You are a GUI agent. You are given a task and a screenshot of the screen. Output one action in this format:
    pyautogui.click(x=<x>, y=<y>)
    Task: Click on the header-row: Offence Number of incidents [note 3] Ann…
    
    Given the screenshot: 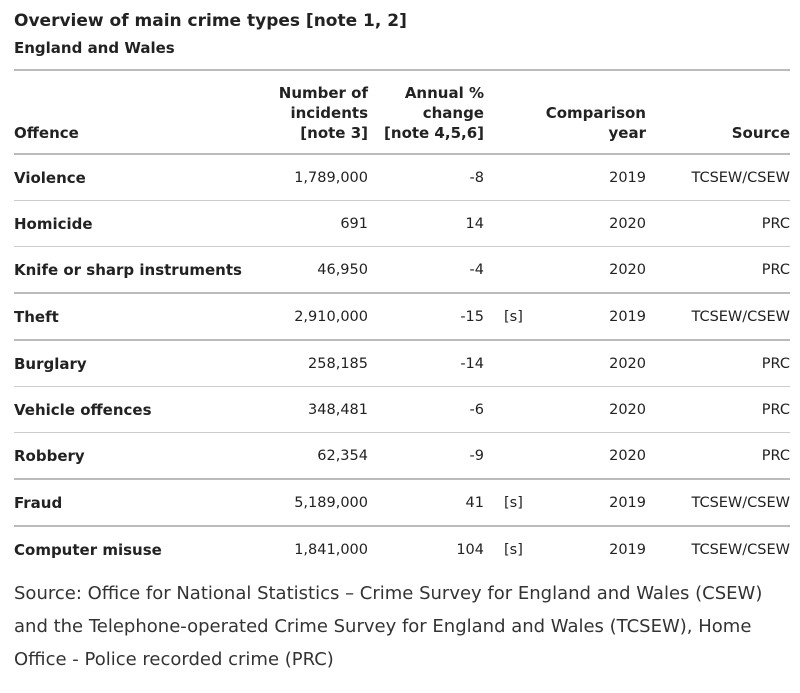 What is the action you would take?
    pyautogui.click(x=402, y=112)
    